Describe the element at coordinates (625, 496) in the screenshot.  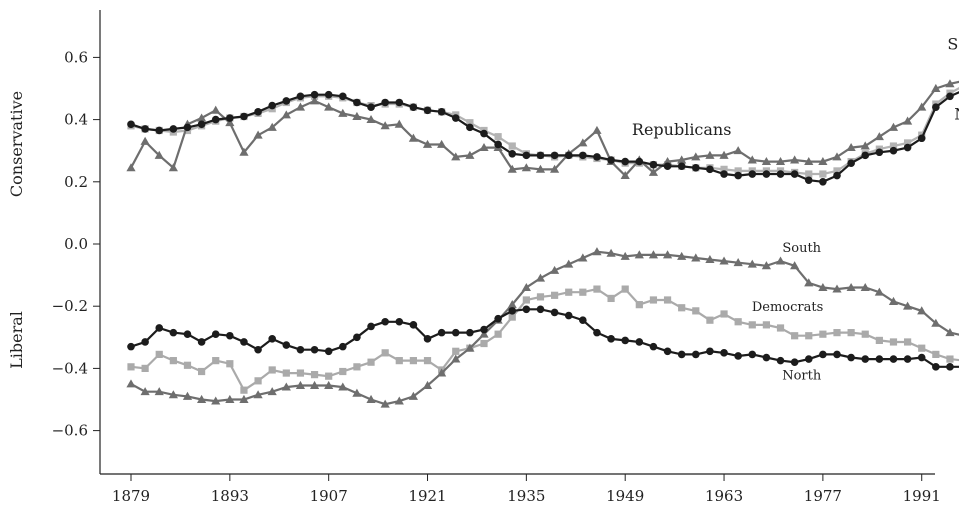
I see `x-tick-label: 1949` at that location.